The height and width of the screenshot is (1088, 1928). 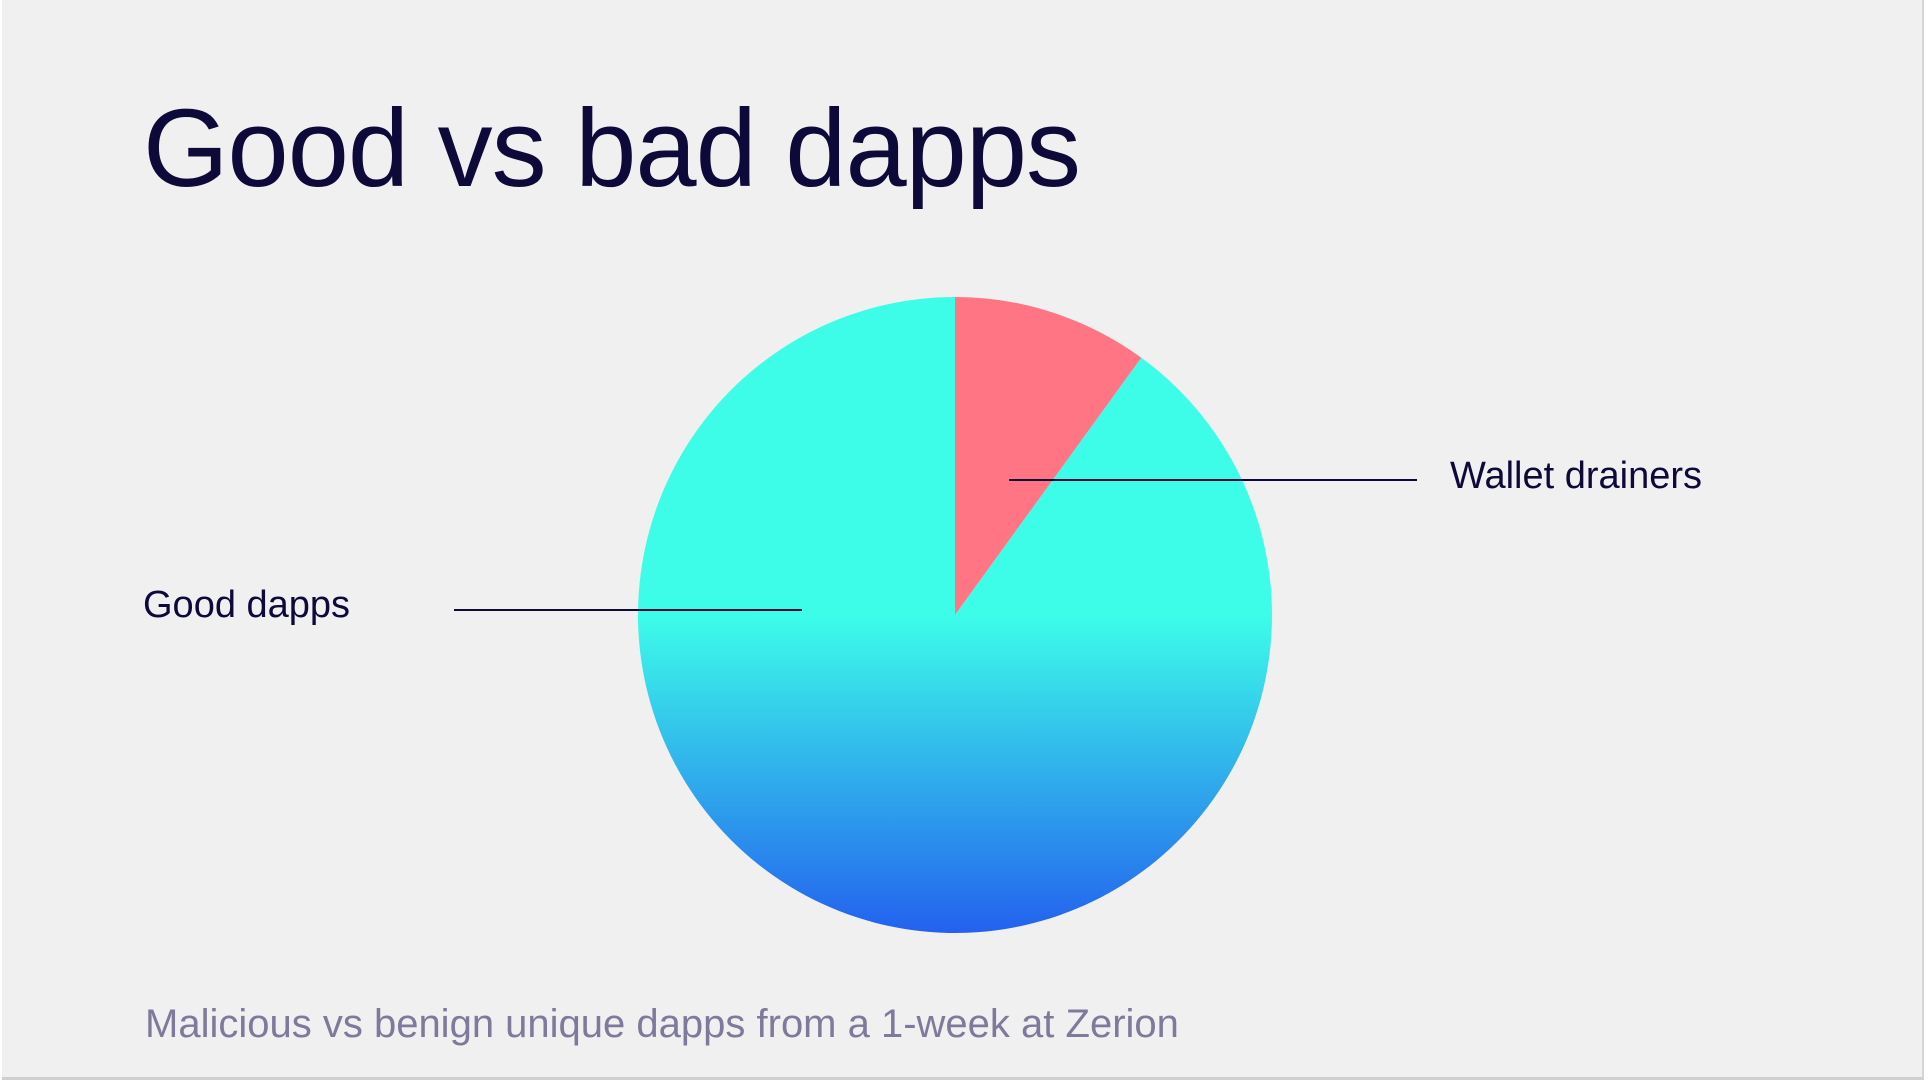 I want to click on slice-label-good-dapps: Good dapps, so click(x=246, y=605).